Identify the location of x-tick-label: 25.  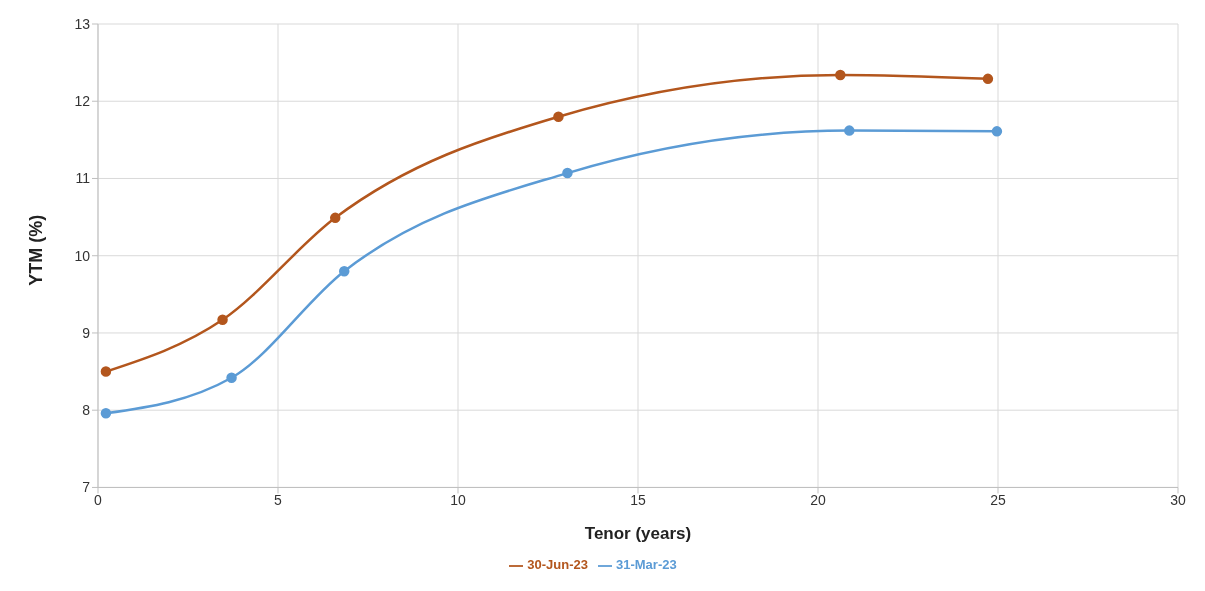
(998, 500).